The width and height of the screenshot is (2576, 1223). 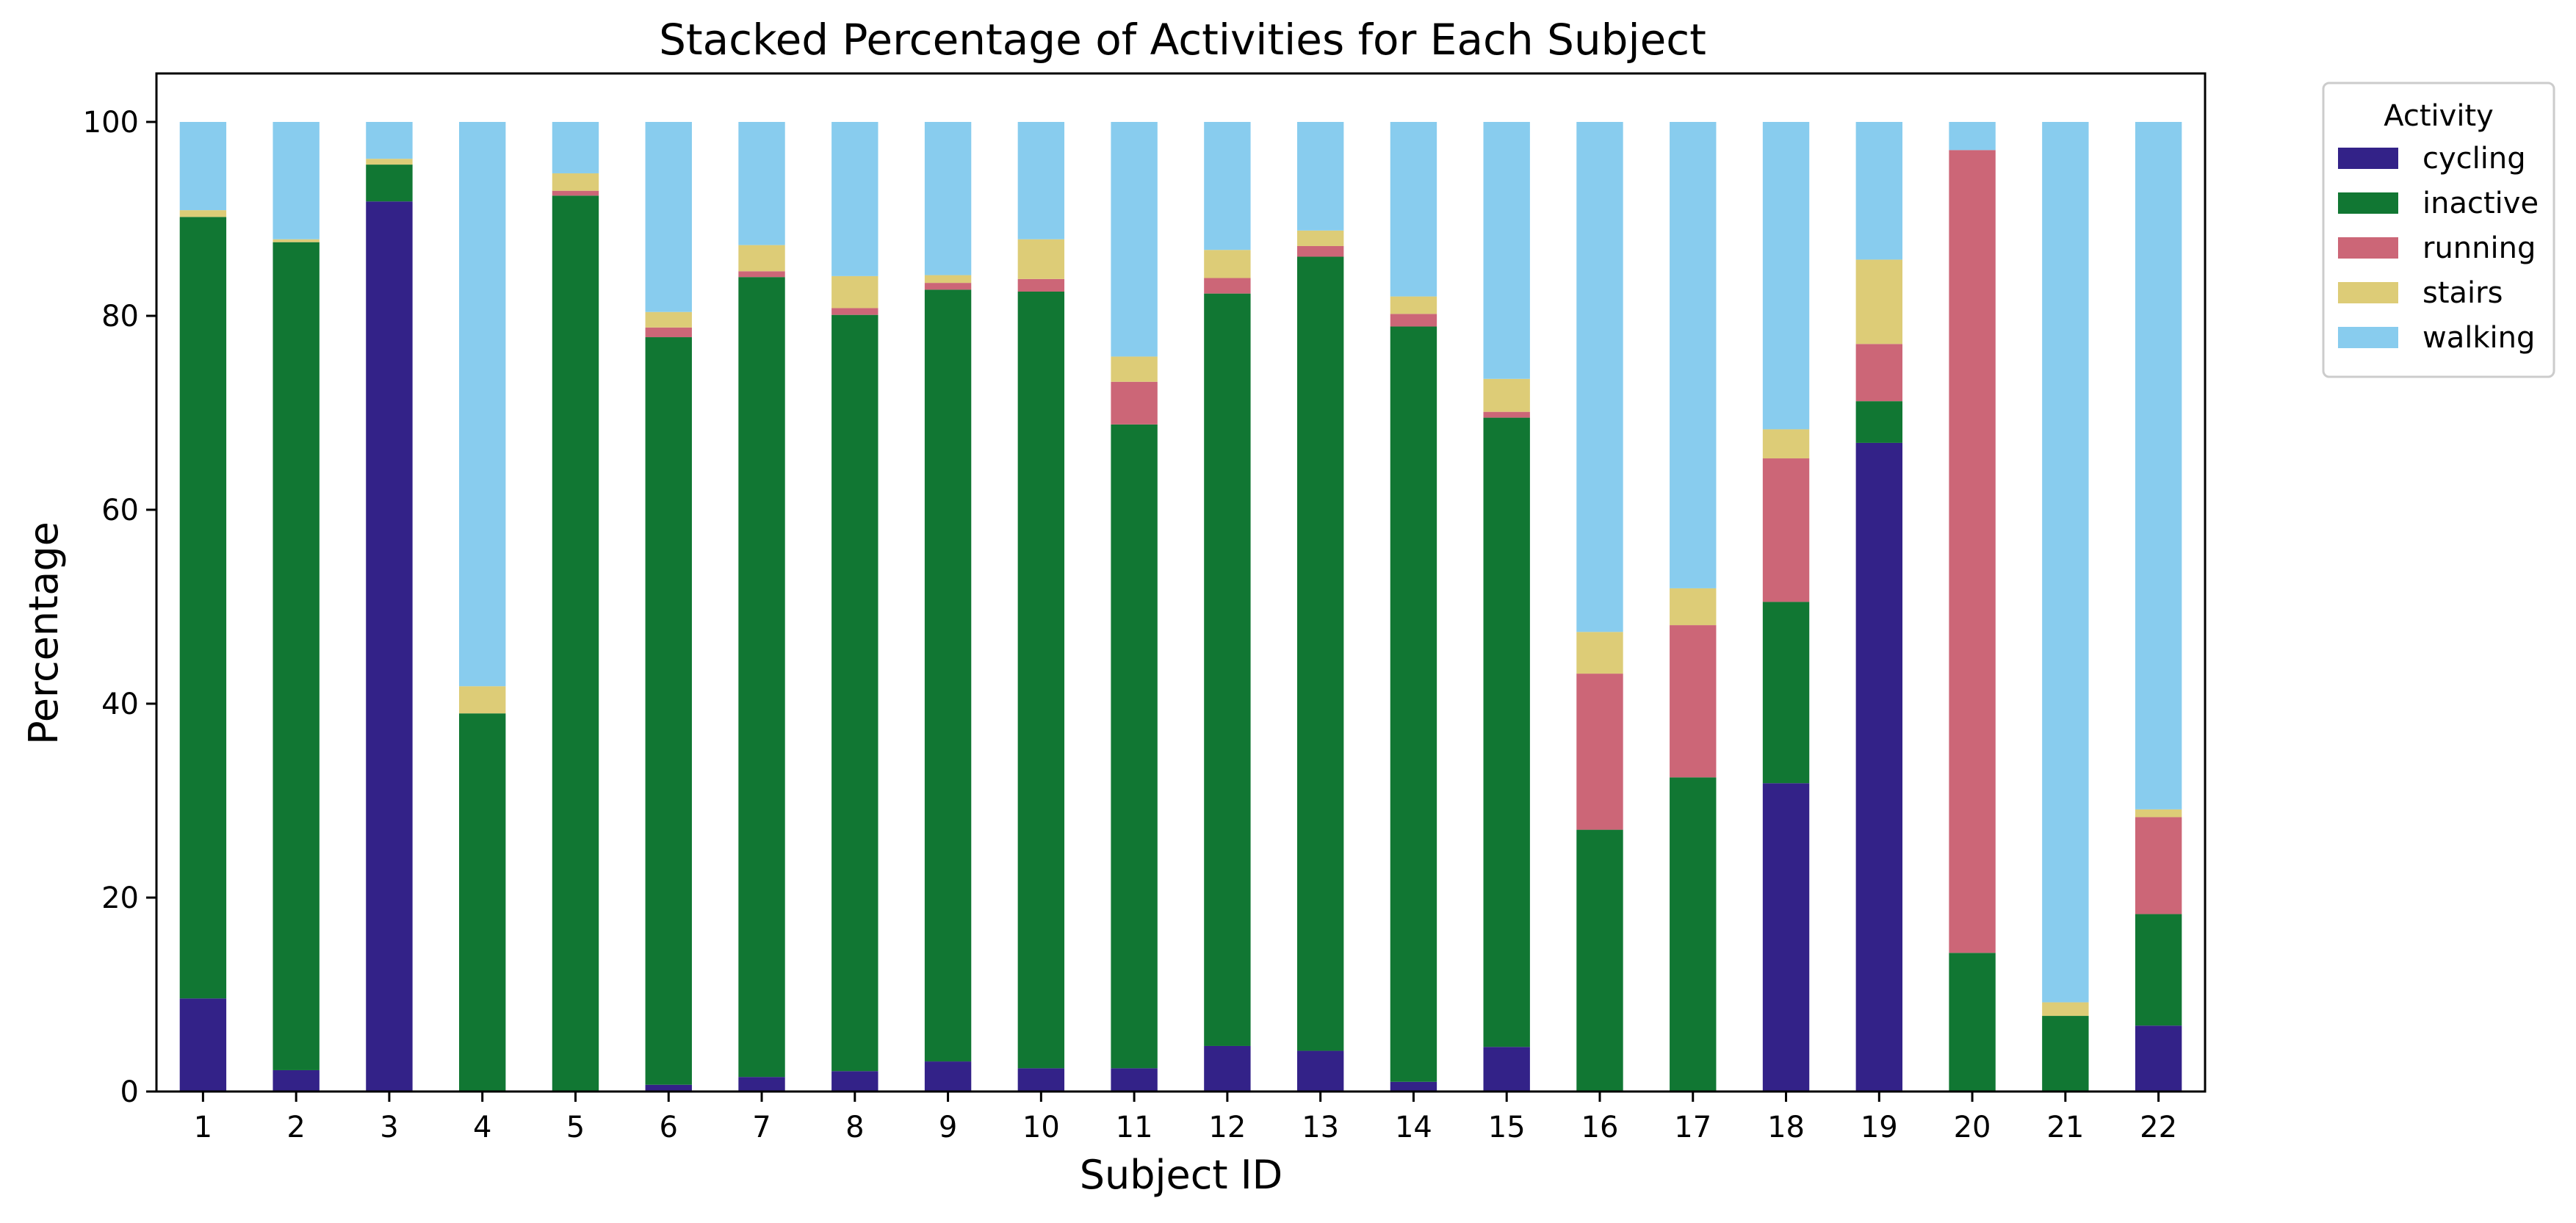 I want to click on legend-label-cycling: cycling, so click(x=2474, y=159).